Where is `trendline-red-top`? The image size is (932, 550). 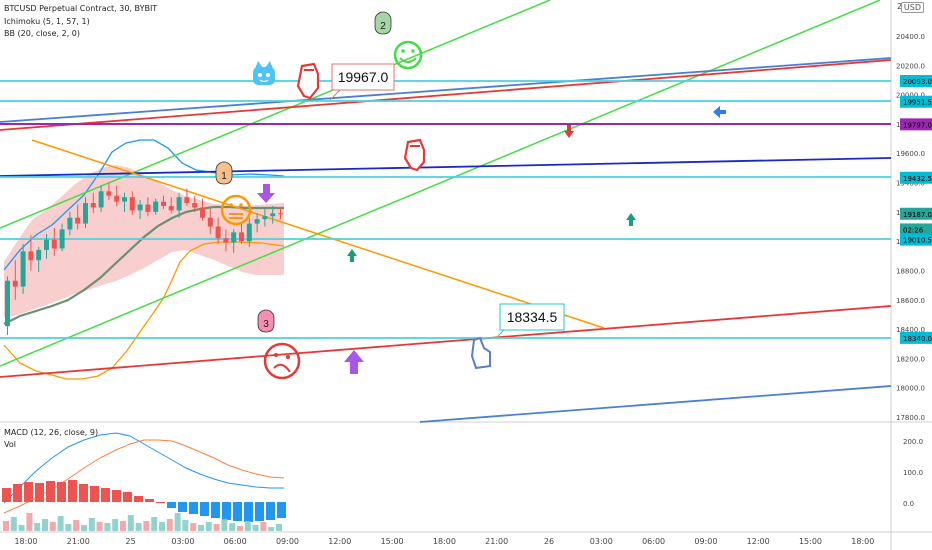
trendline-red-top is located at coordinates (446, 95).